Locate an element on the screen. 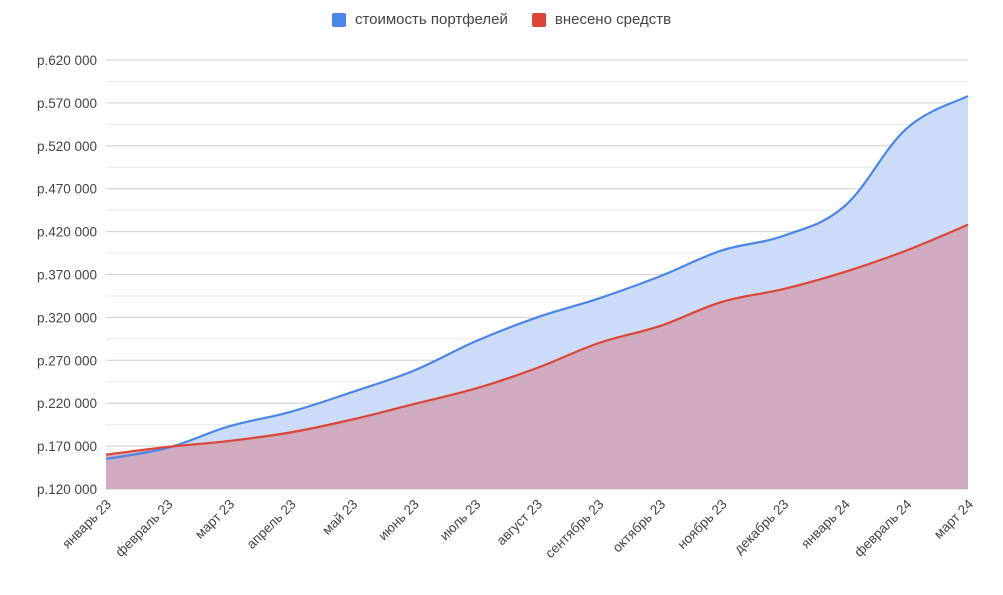 The image size is (1003, 595). x-tick-label: январь 23 is located at coordinates (86, 524).